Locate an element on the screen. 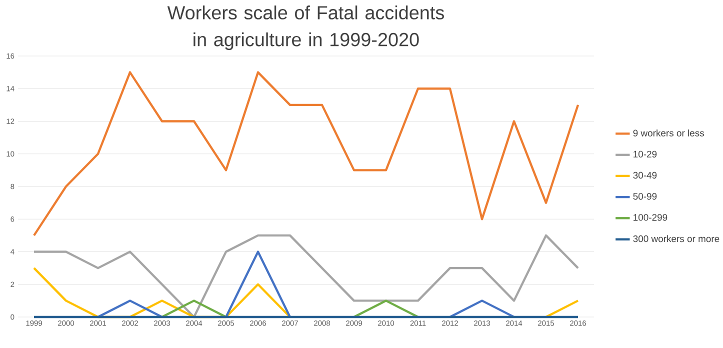 This screenshot has width=723, height=348. chart-title: Workers scale of Fatal accidents in agriculture in 1999-2020 is located at coordinates (305, 28).